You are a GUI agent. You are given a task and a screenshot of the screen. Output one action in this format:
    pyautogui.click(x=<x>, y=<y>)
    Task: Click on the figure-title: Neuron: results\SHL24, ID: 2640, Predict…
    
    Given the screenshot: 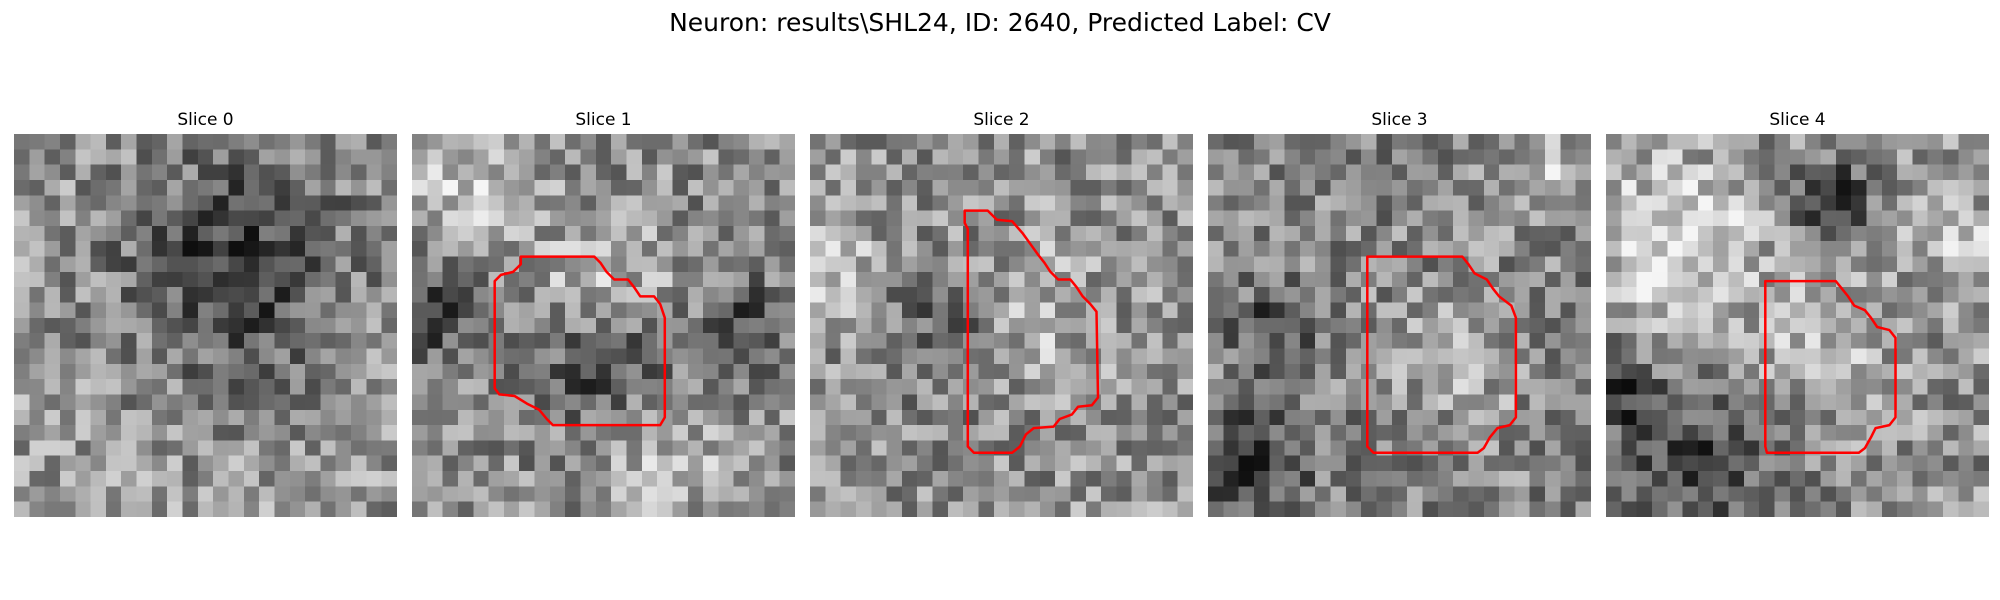 What is the action you would take?
    pyautogui.click(x=1000, y=22)
    